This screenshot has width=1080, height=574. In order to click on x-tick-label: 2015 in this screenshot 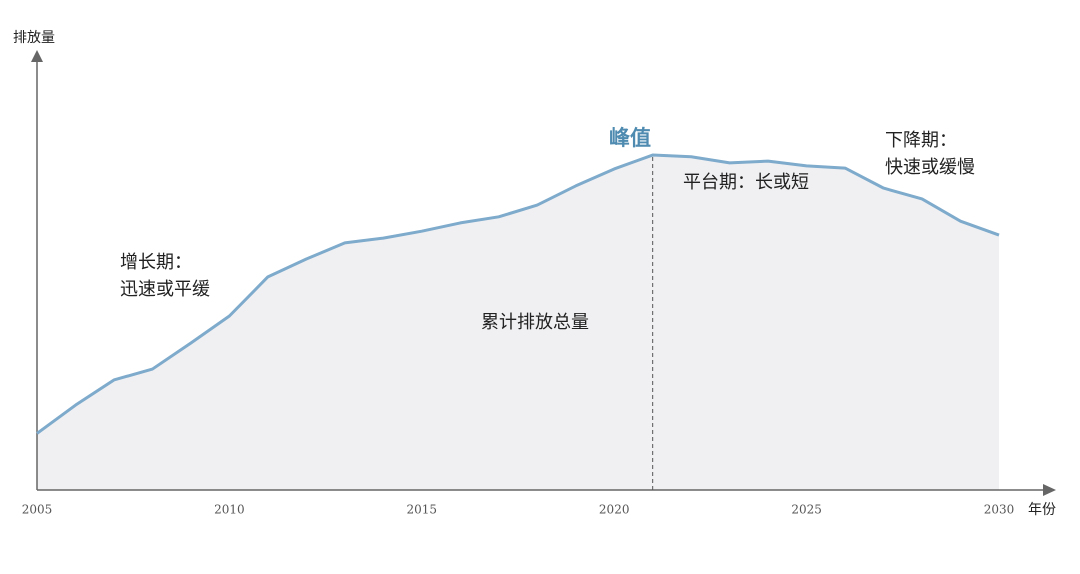, I will do `click(422, 510)`.